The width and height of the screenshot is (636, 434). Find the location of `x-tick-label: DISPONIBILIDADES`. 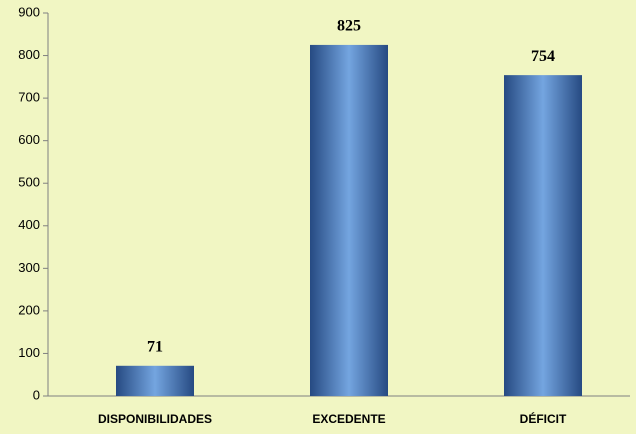

x-tick-label: DISPONIBILIDADES is located at coordinates (155, 419).